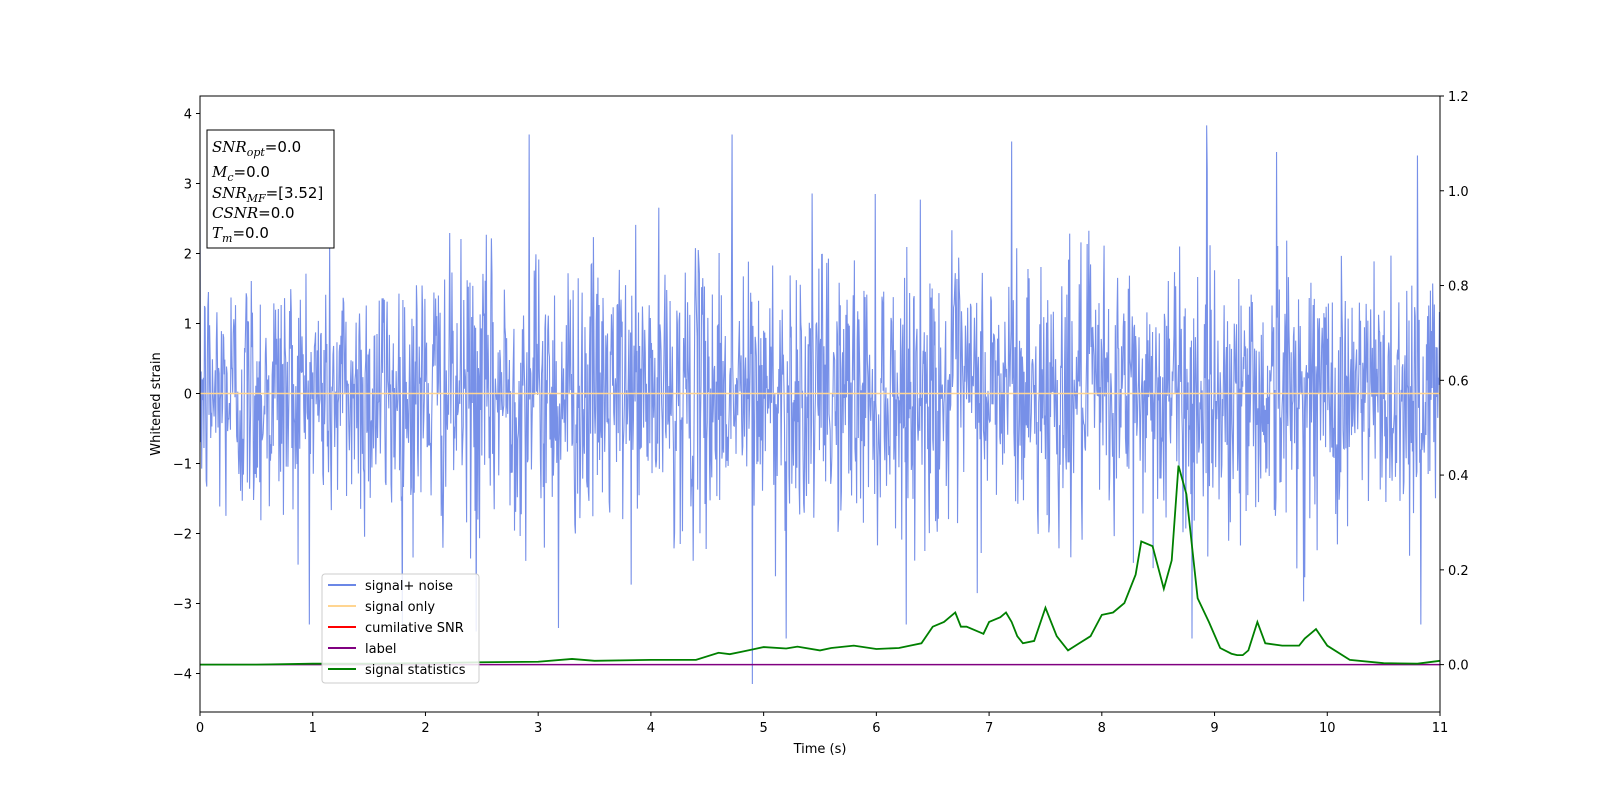 The width and height of the screenshot is (1600, 800). Describe the element at coordinates (409, 586) in the screenshot. I see `legend-label-signal-noise: signal+ noise` at that location.